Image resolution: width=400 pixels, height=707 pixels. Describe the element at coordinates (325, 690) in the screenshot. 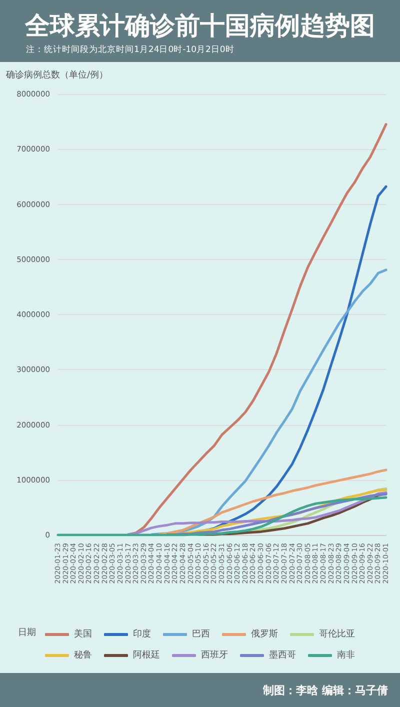

I see `text: 制图：李晗 编辑：马子倩` at that location.